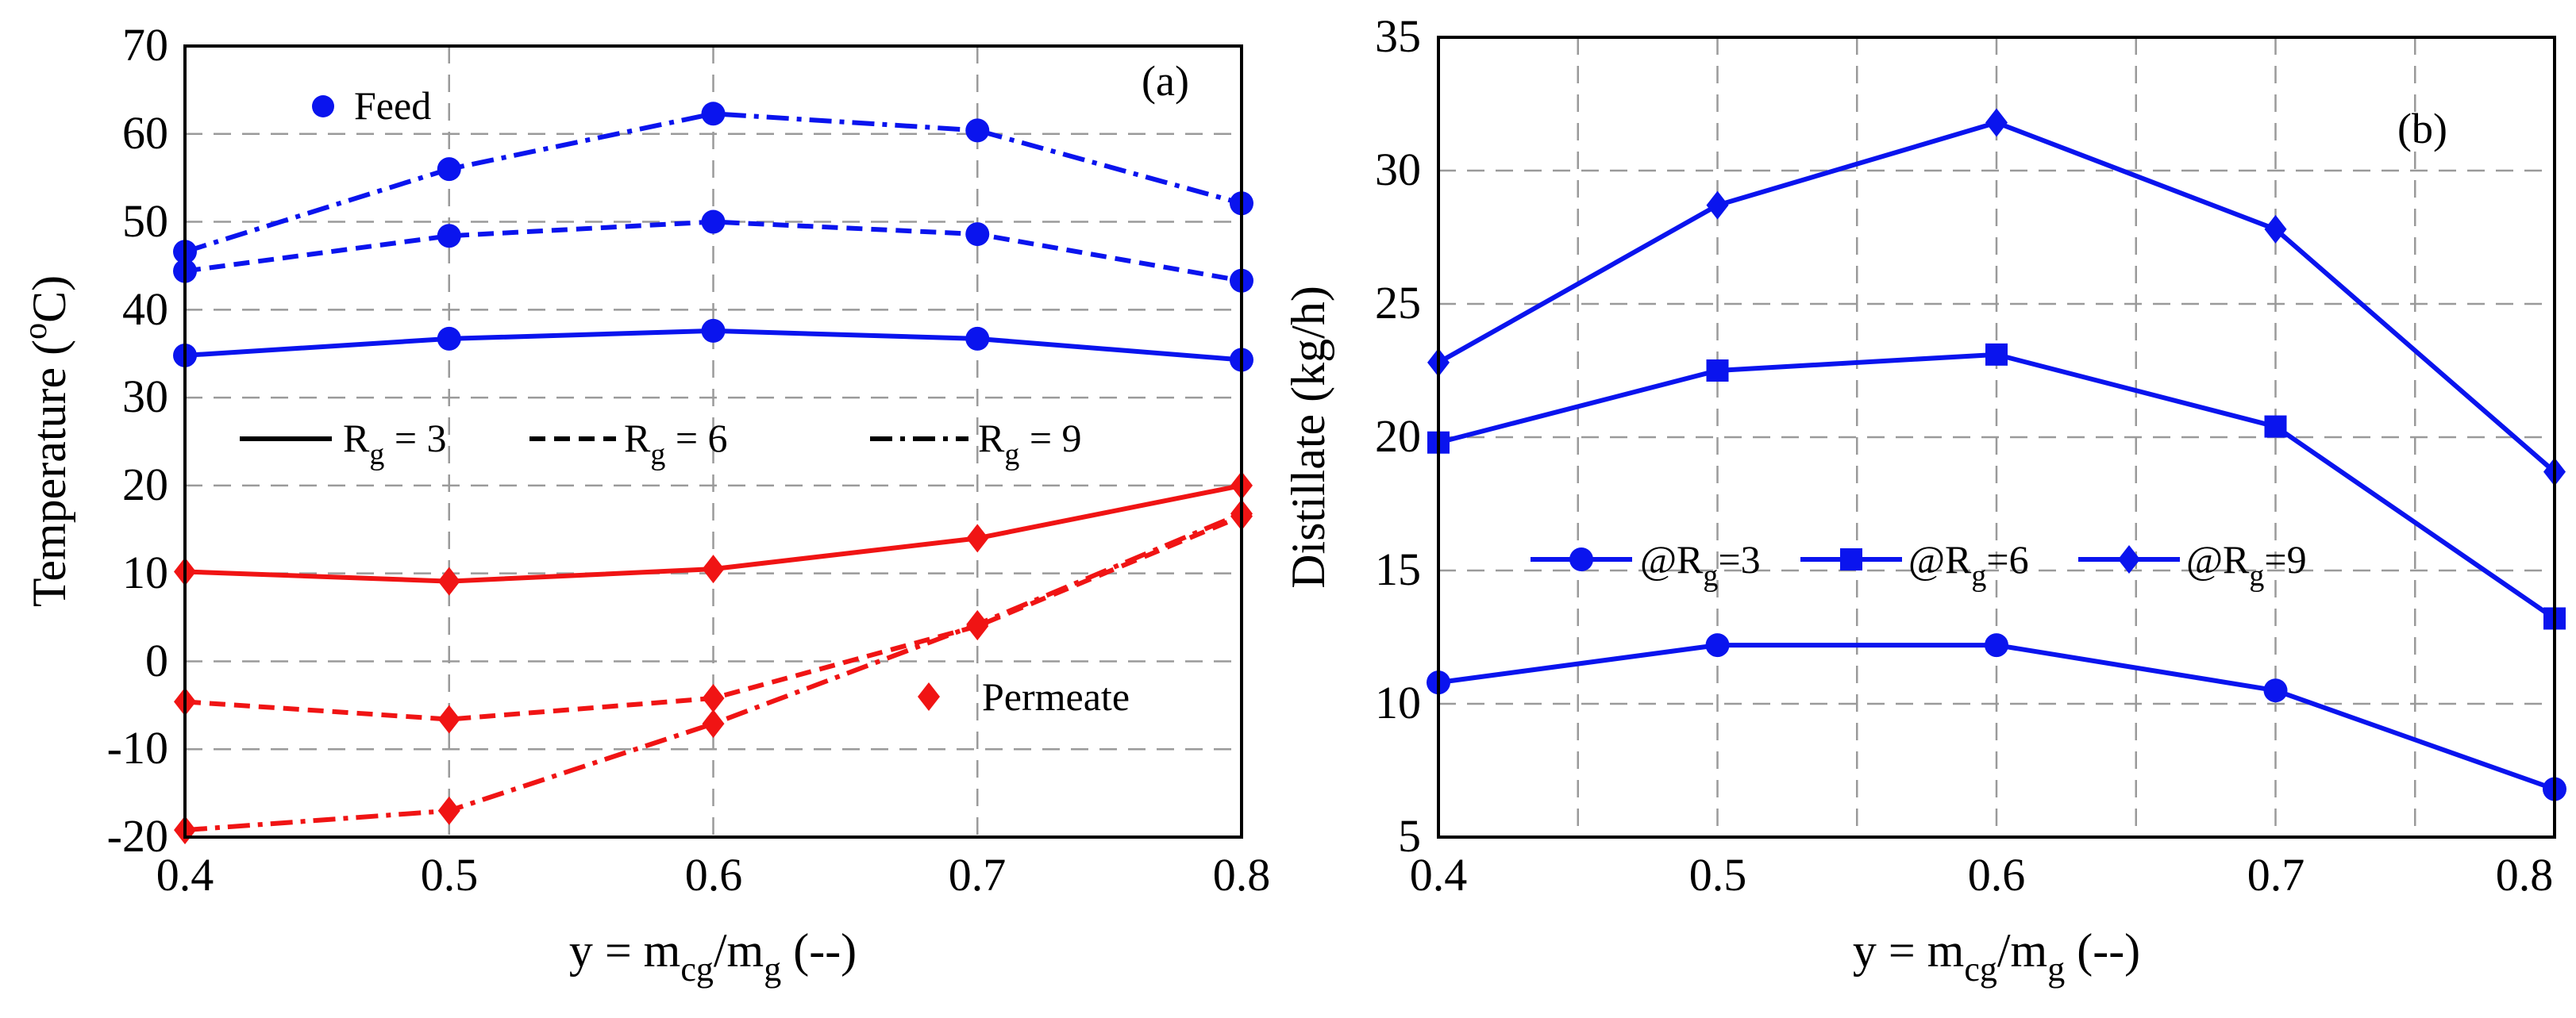 This screenshot has width=2576, height=1018. Describe the element at coordinates (137, 440) in the screenshot. I see `panel-a-yticks: -20 -10 0 10 20 30 40 50 60 70` at that location.